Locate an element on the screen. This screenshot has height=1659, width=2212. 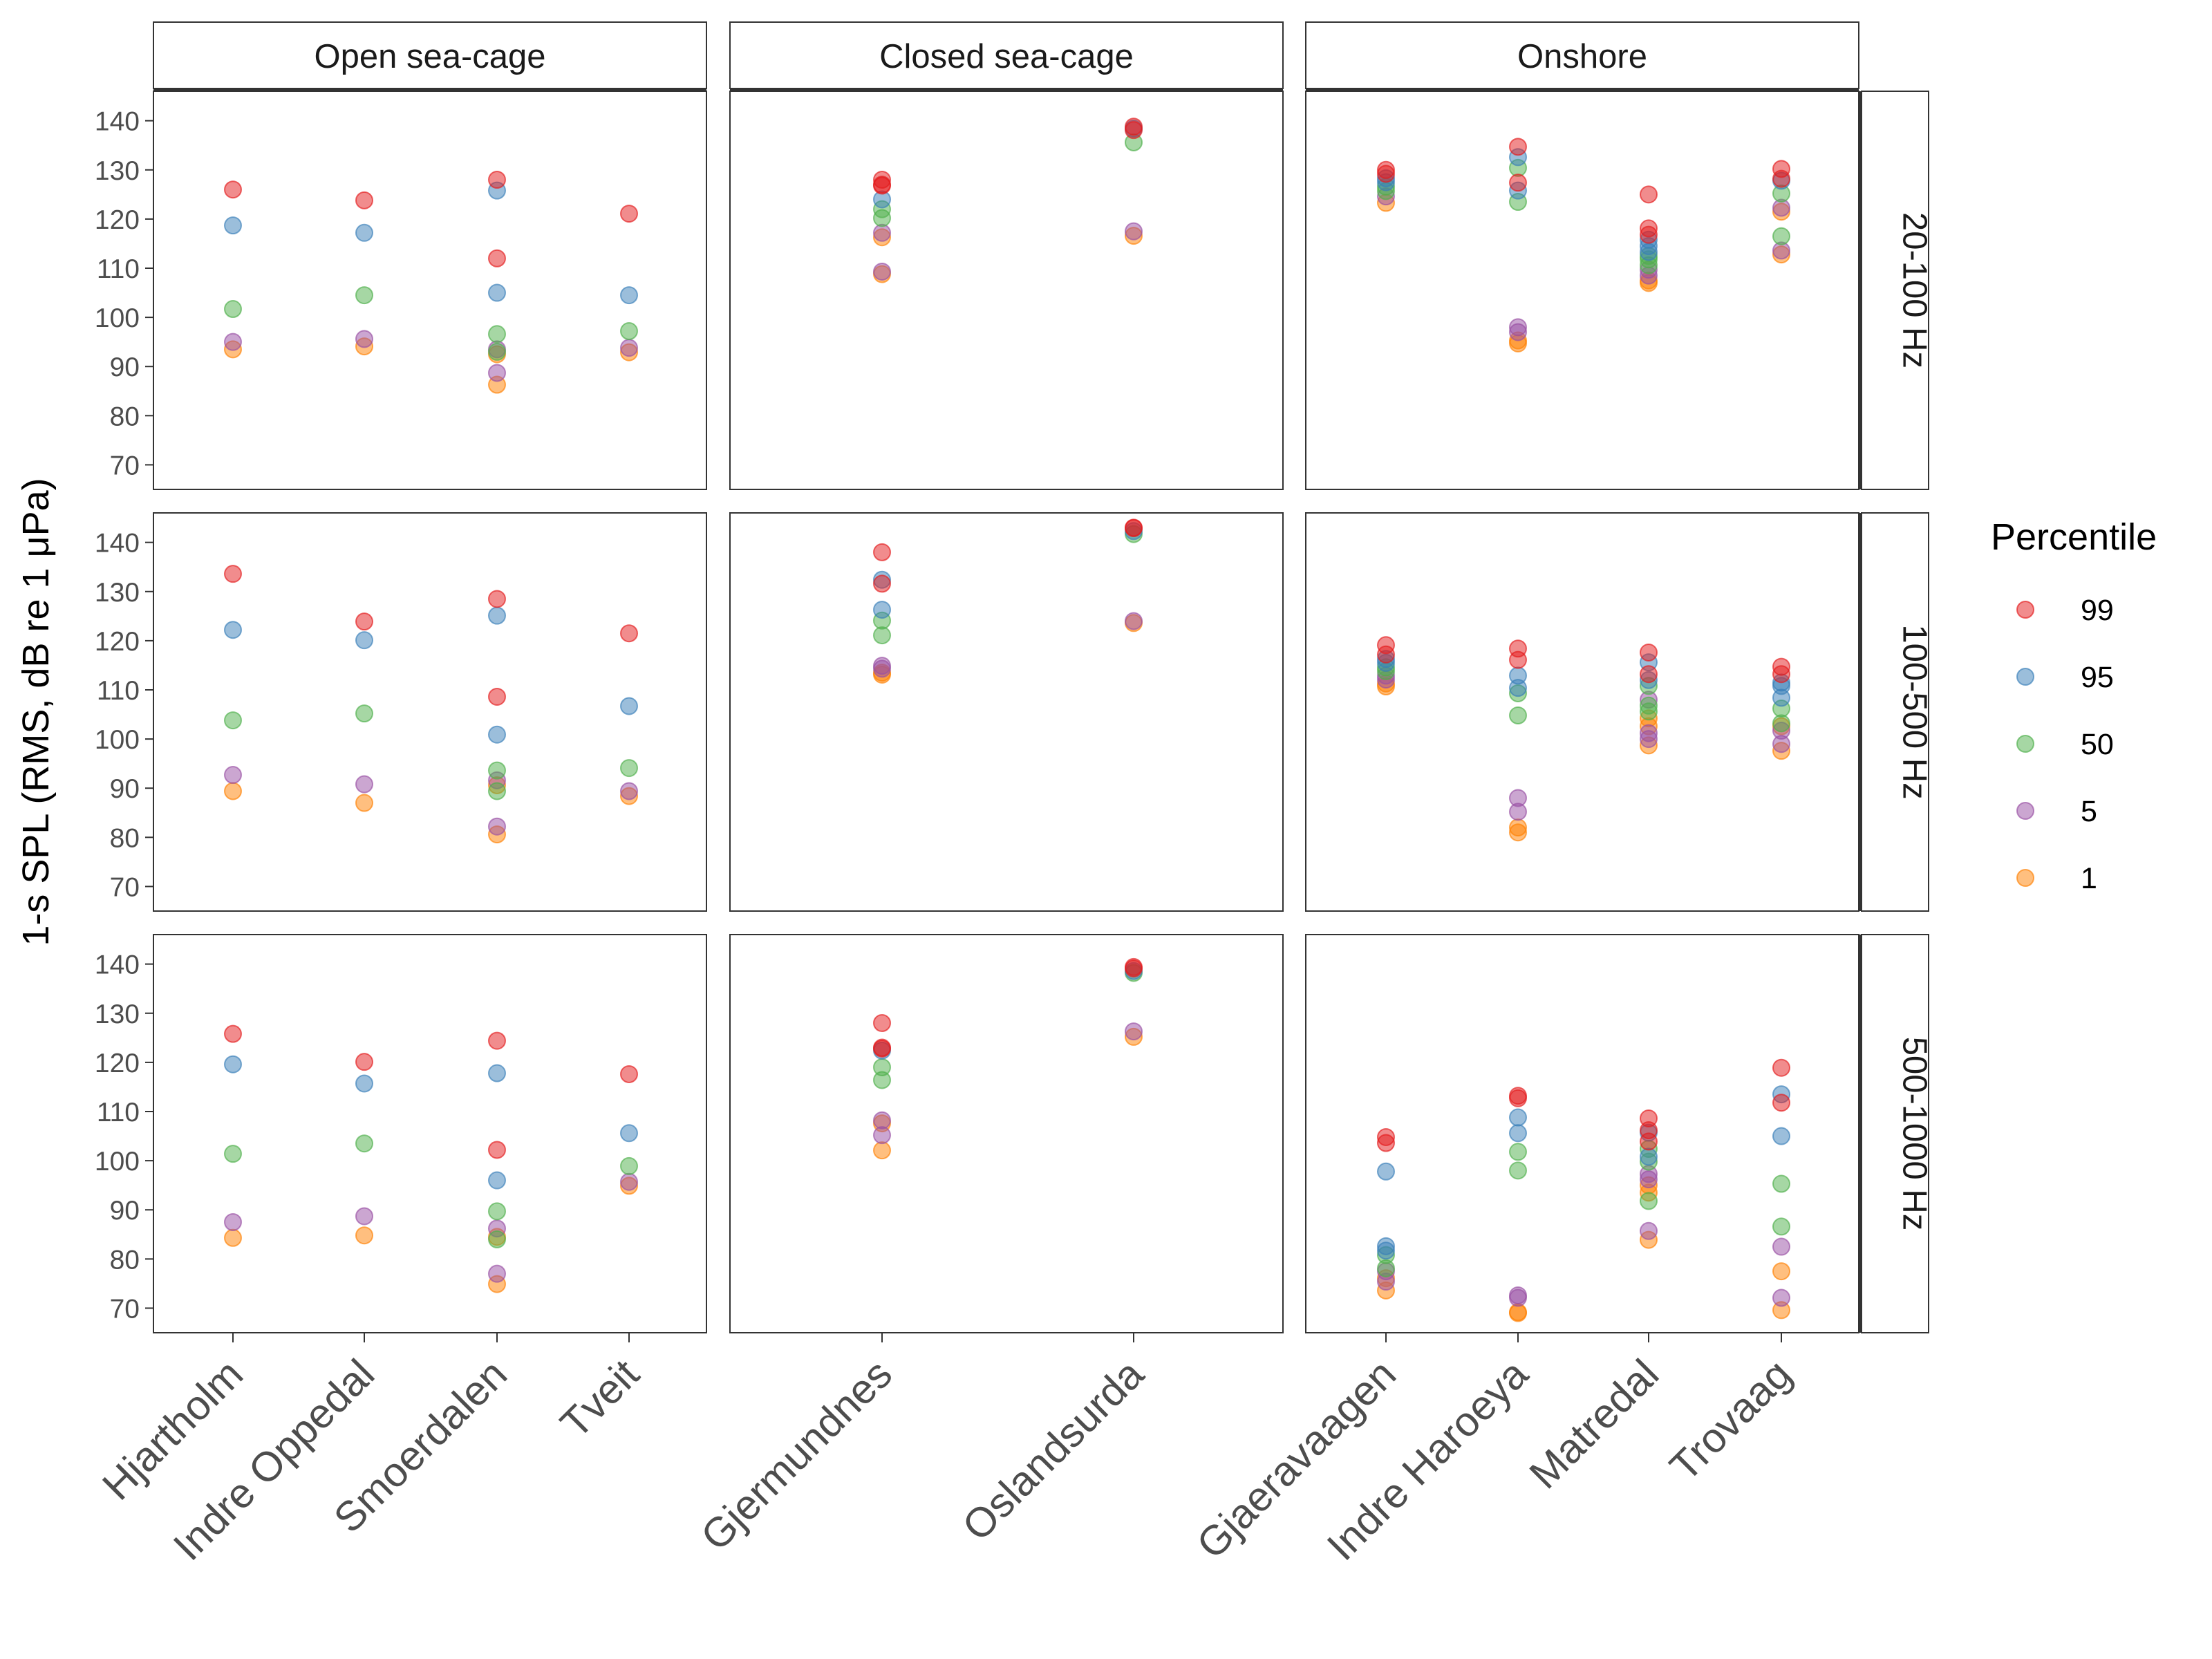
point-tveit-p95 is located at coordinates (629, 706).